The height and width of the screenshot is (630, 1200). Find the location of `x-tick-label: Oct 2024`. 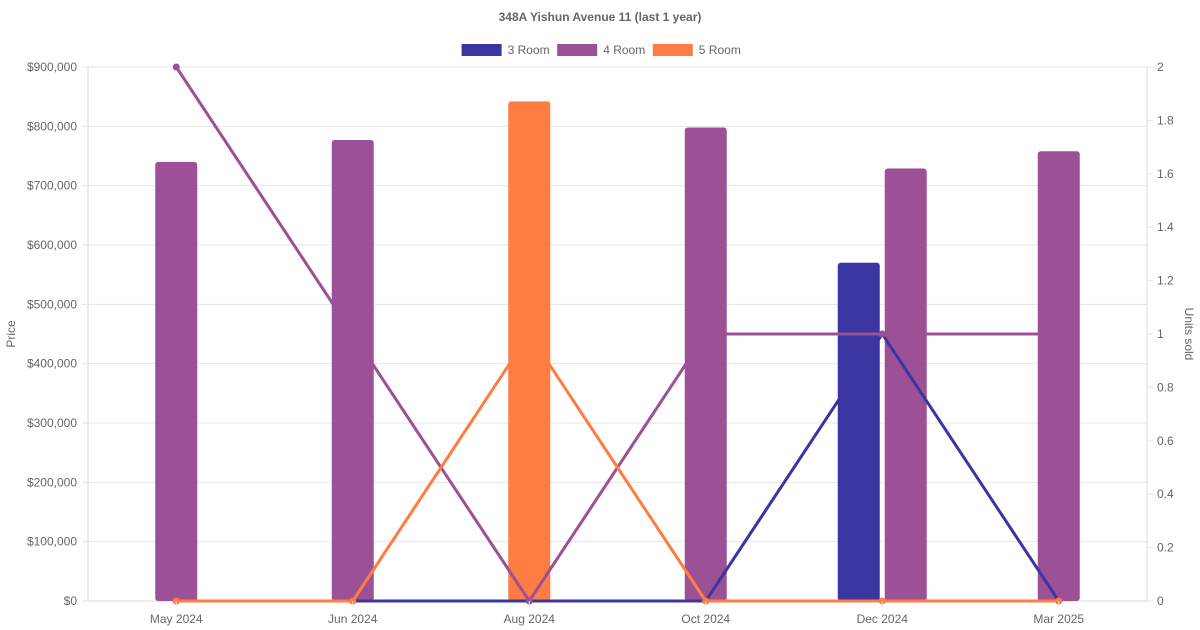

x-tick-label: Oct 2024 is located at coordinates (705, 619).